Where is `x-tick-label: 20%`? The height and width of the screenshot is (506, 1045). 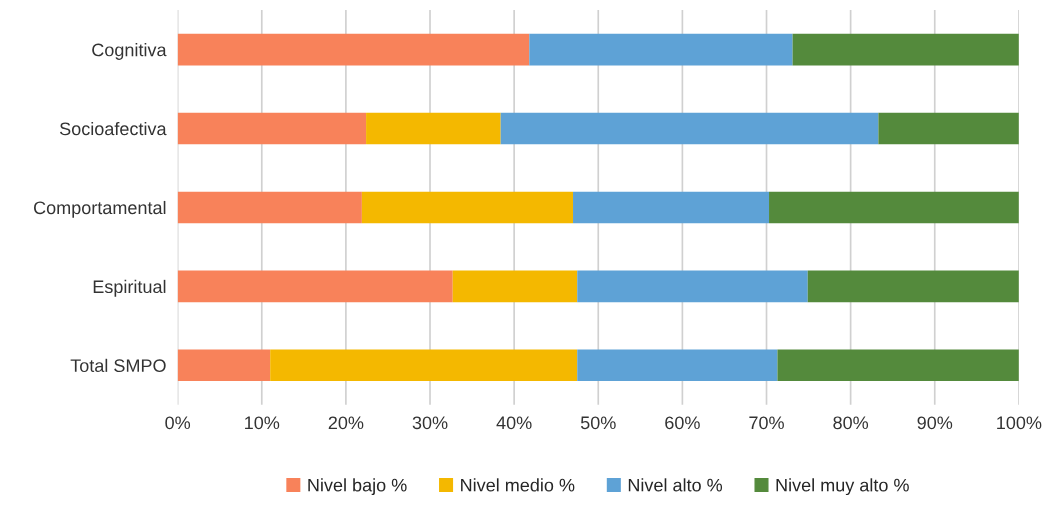
x-tick-label: 20% is located at coordinates (346, 423).